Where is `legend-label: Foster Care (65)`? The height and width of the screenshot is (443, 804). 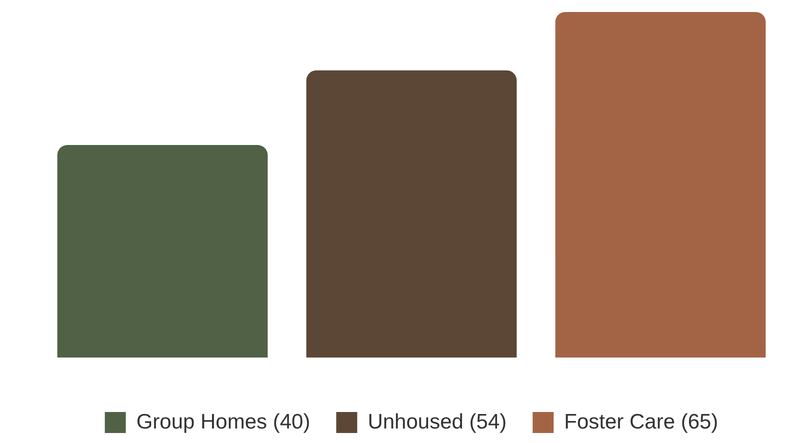 legend-label: Foster Care (65) is located at coordinates (641, 422).